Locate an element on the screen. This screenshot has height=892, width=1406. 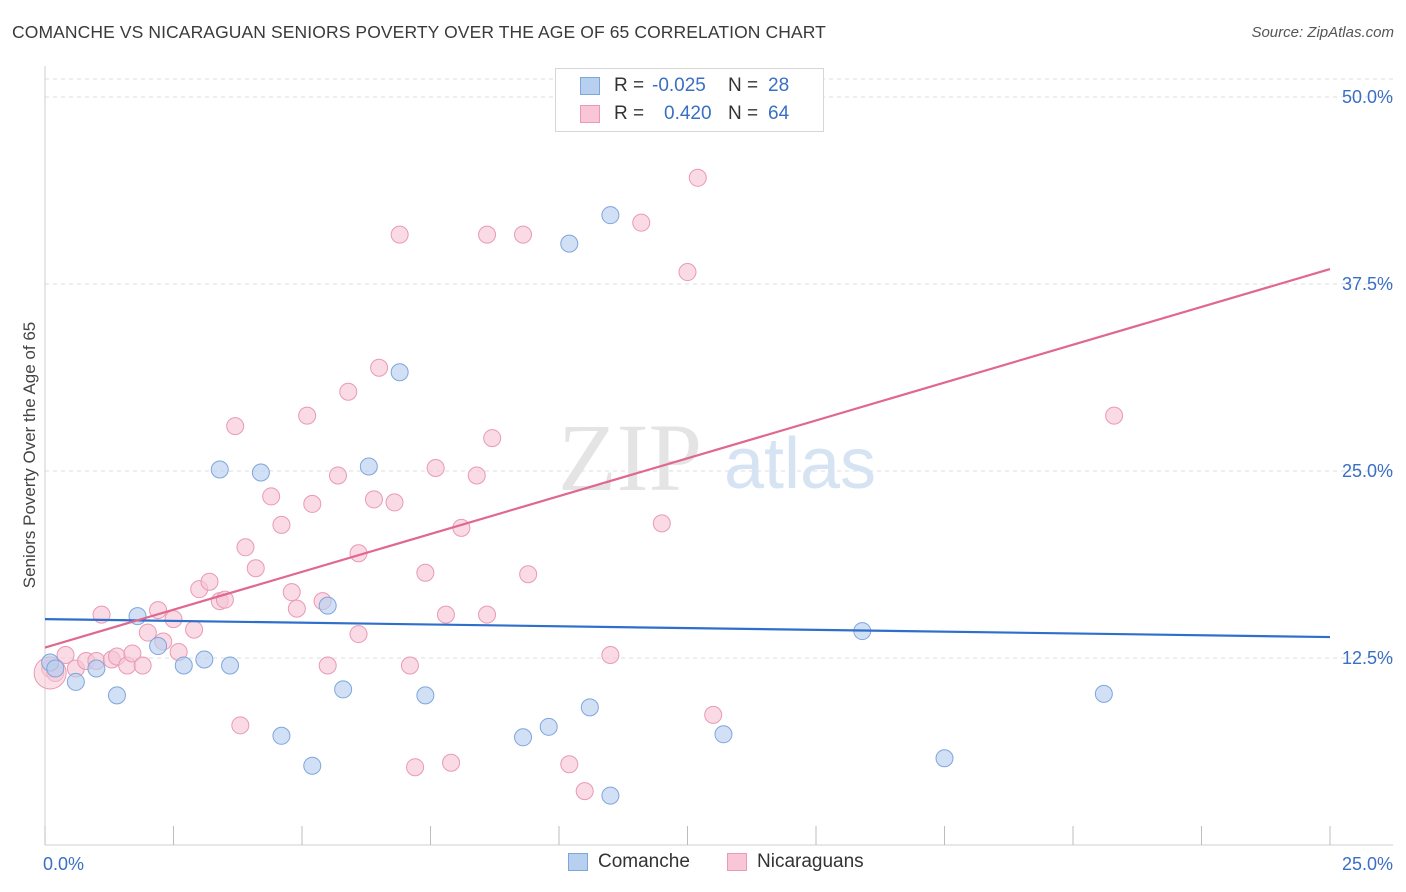
series-legend: Comanche Nicaraguans is located at coordinates (703, 865).